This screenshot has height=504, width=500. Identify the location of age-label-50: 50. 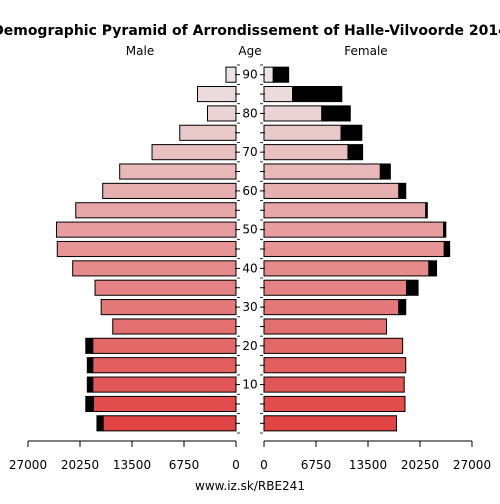
(249, 230).